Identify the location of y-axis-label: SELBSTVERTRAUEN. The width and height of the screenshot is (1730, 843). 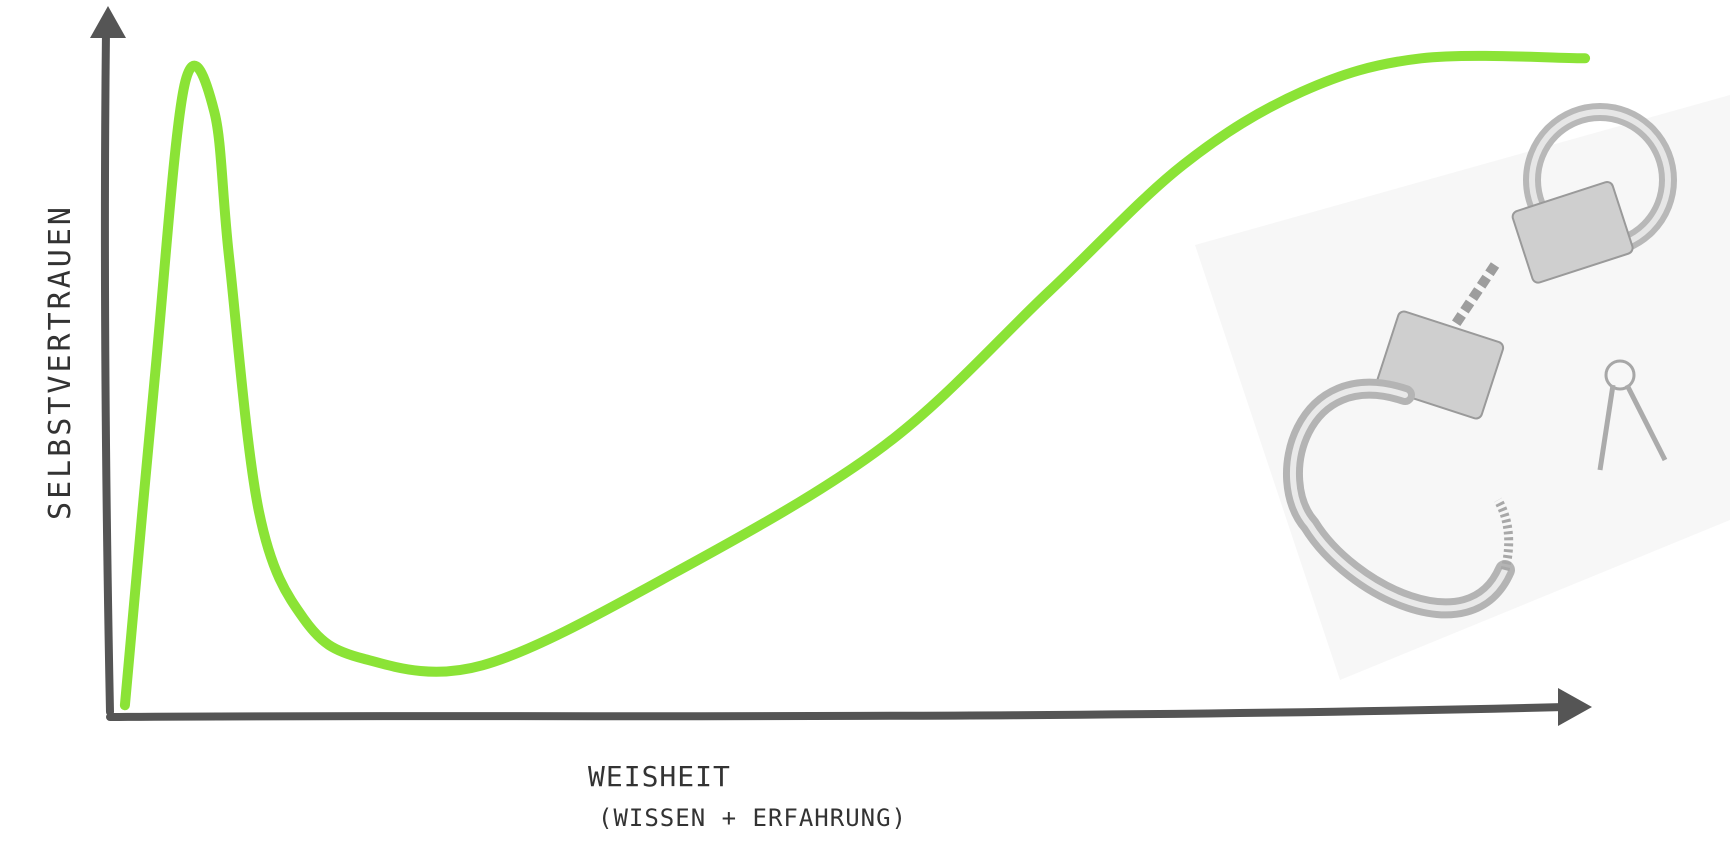
(60, 362).